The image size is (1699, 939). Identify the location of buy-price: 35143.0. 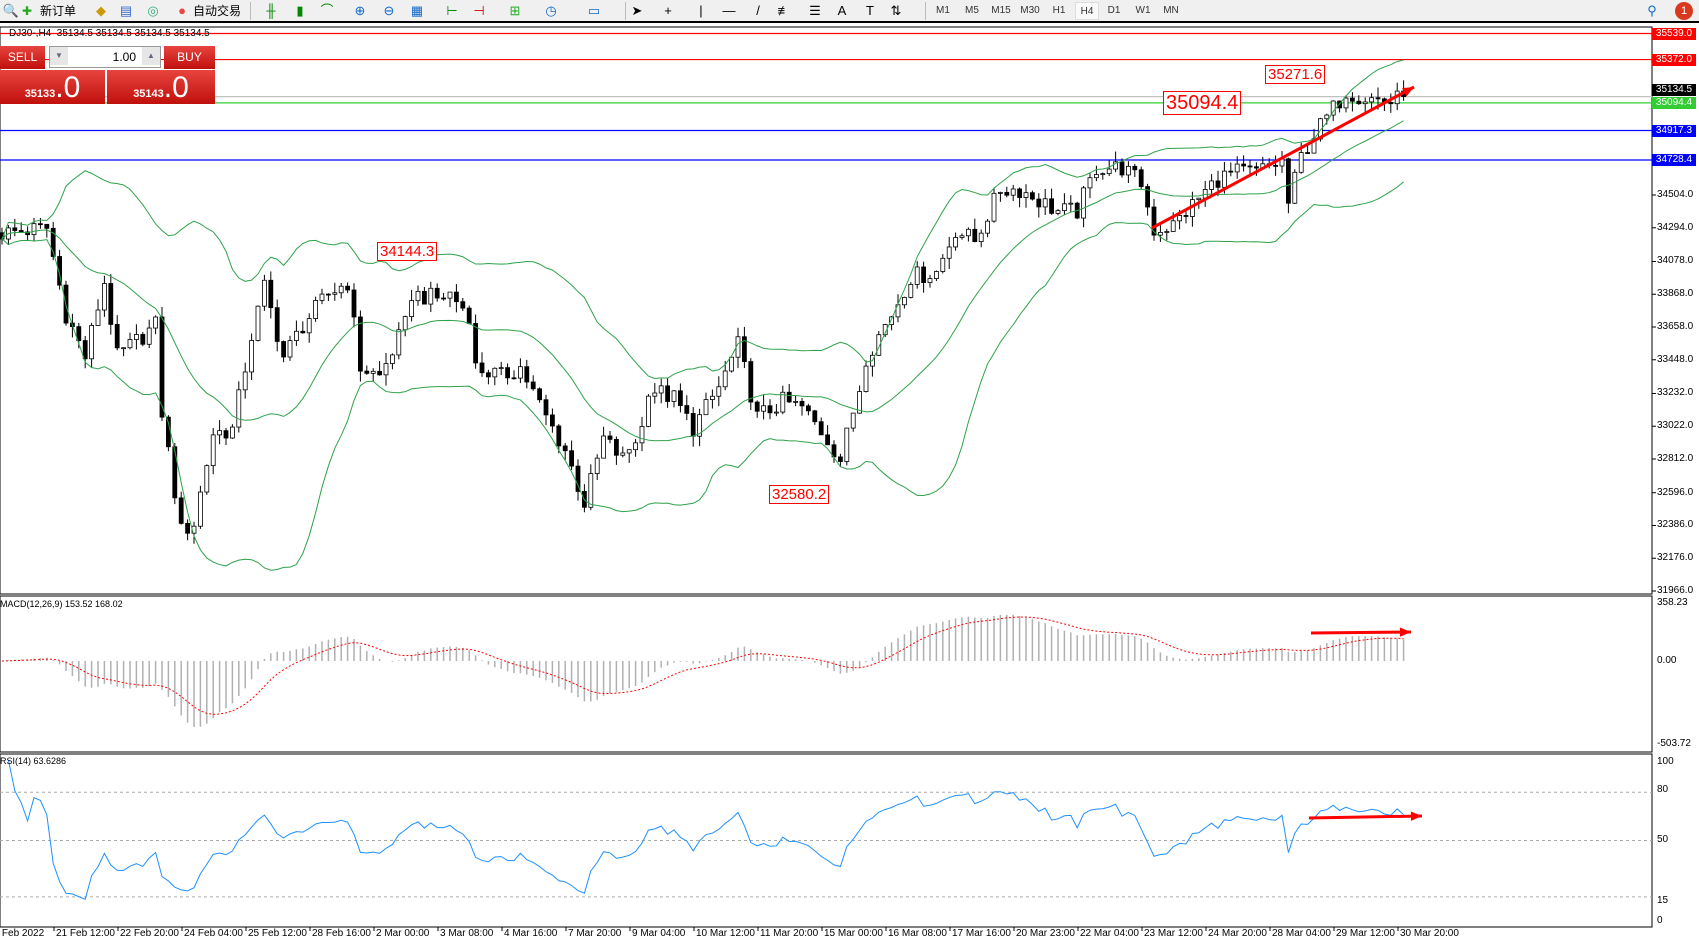
(161, 87).